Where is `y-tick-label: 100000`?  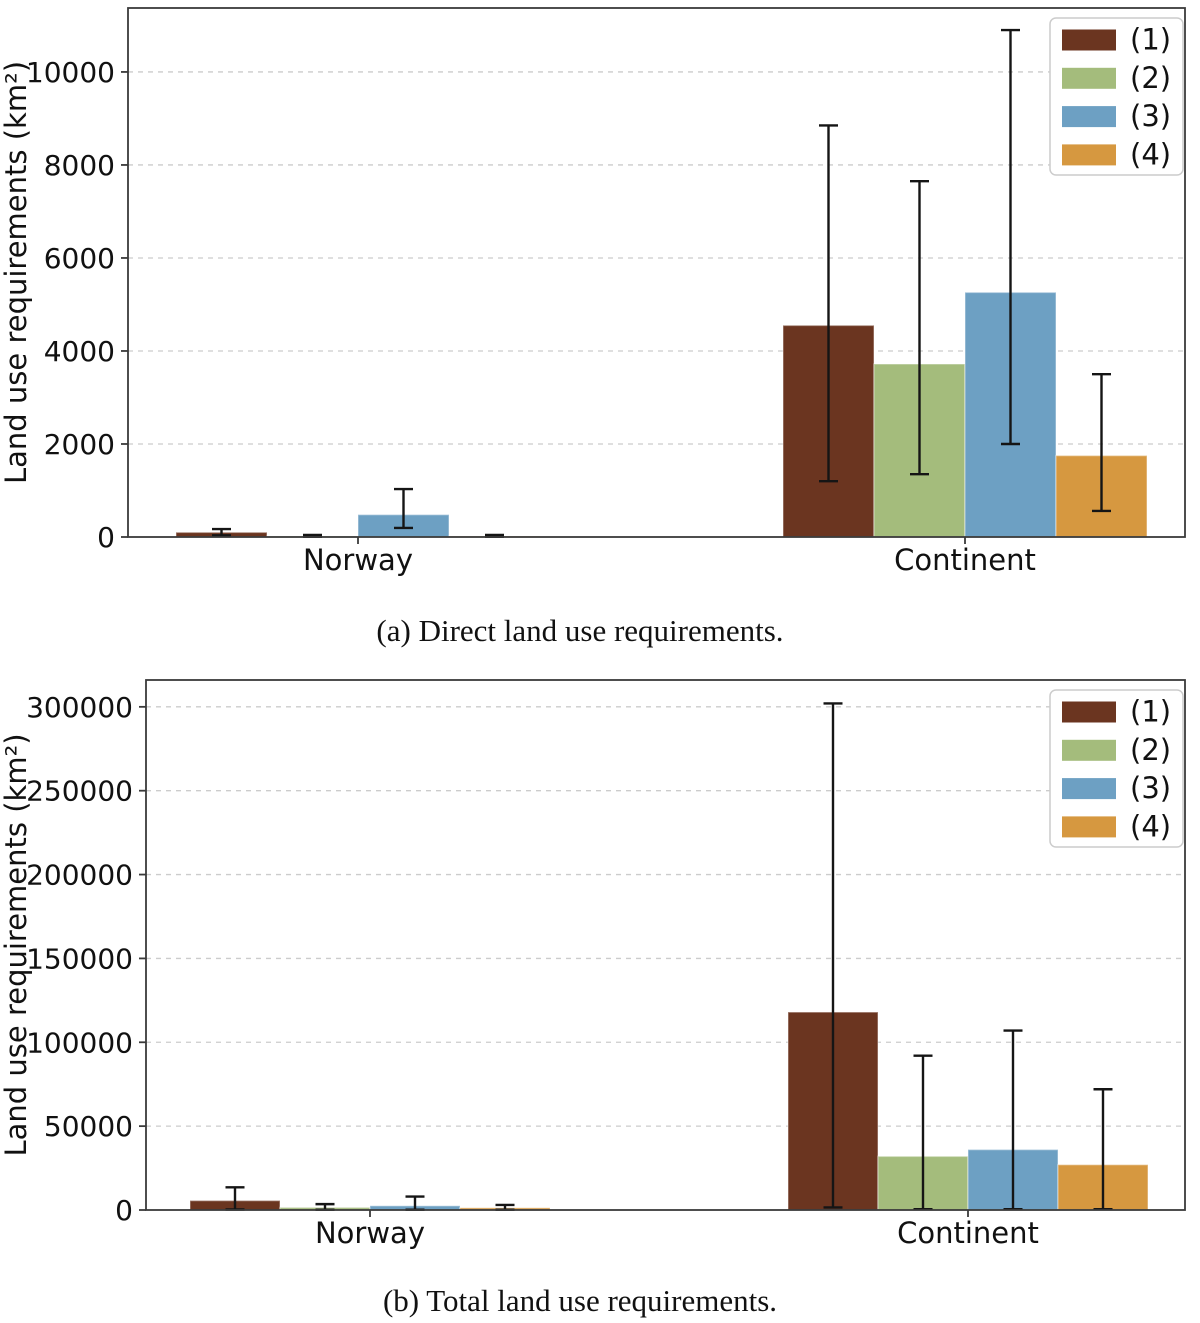
y-tick-label: 100000 is located at coordinates (79, 1042).